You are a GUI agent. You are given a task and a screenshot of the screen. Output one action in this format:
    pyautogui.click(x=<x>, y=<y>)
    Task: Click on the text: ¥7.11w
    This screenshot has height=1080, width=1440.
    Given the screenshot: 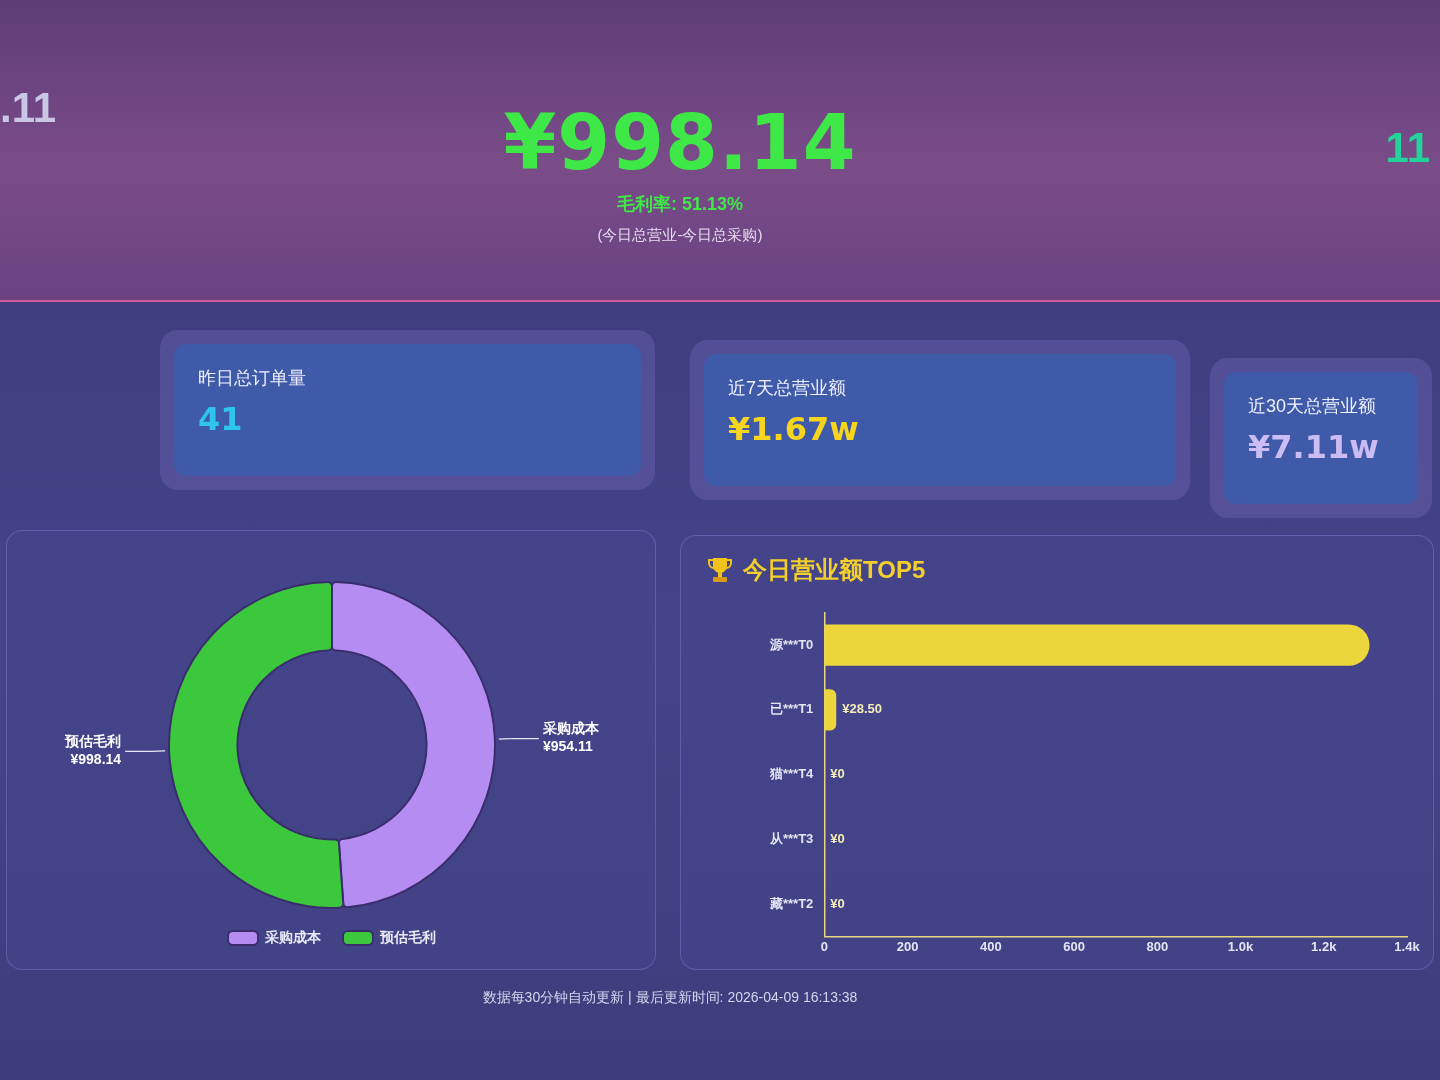 What is the action you would take?
    pyautogui.click(x=1314, y=447)
    